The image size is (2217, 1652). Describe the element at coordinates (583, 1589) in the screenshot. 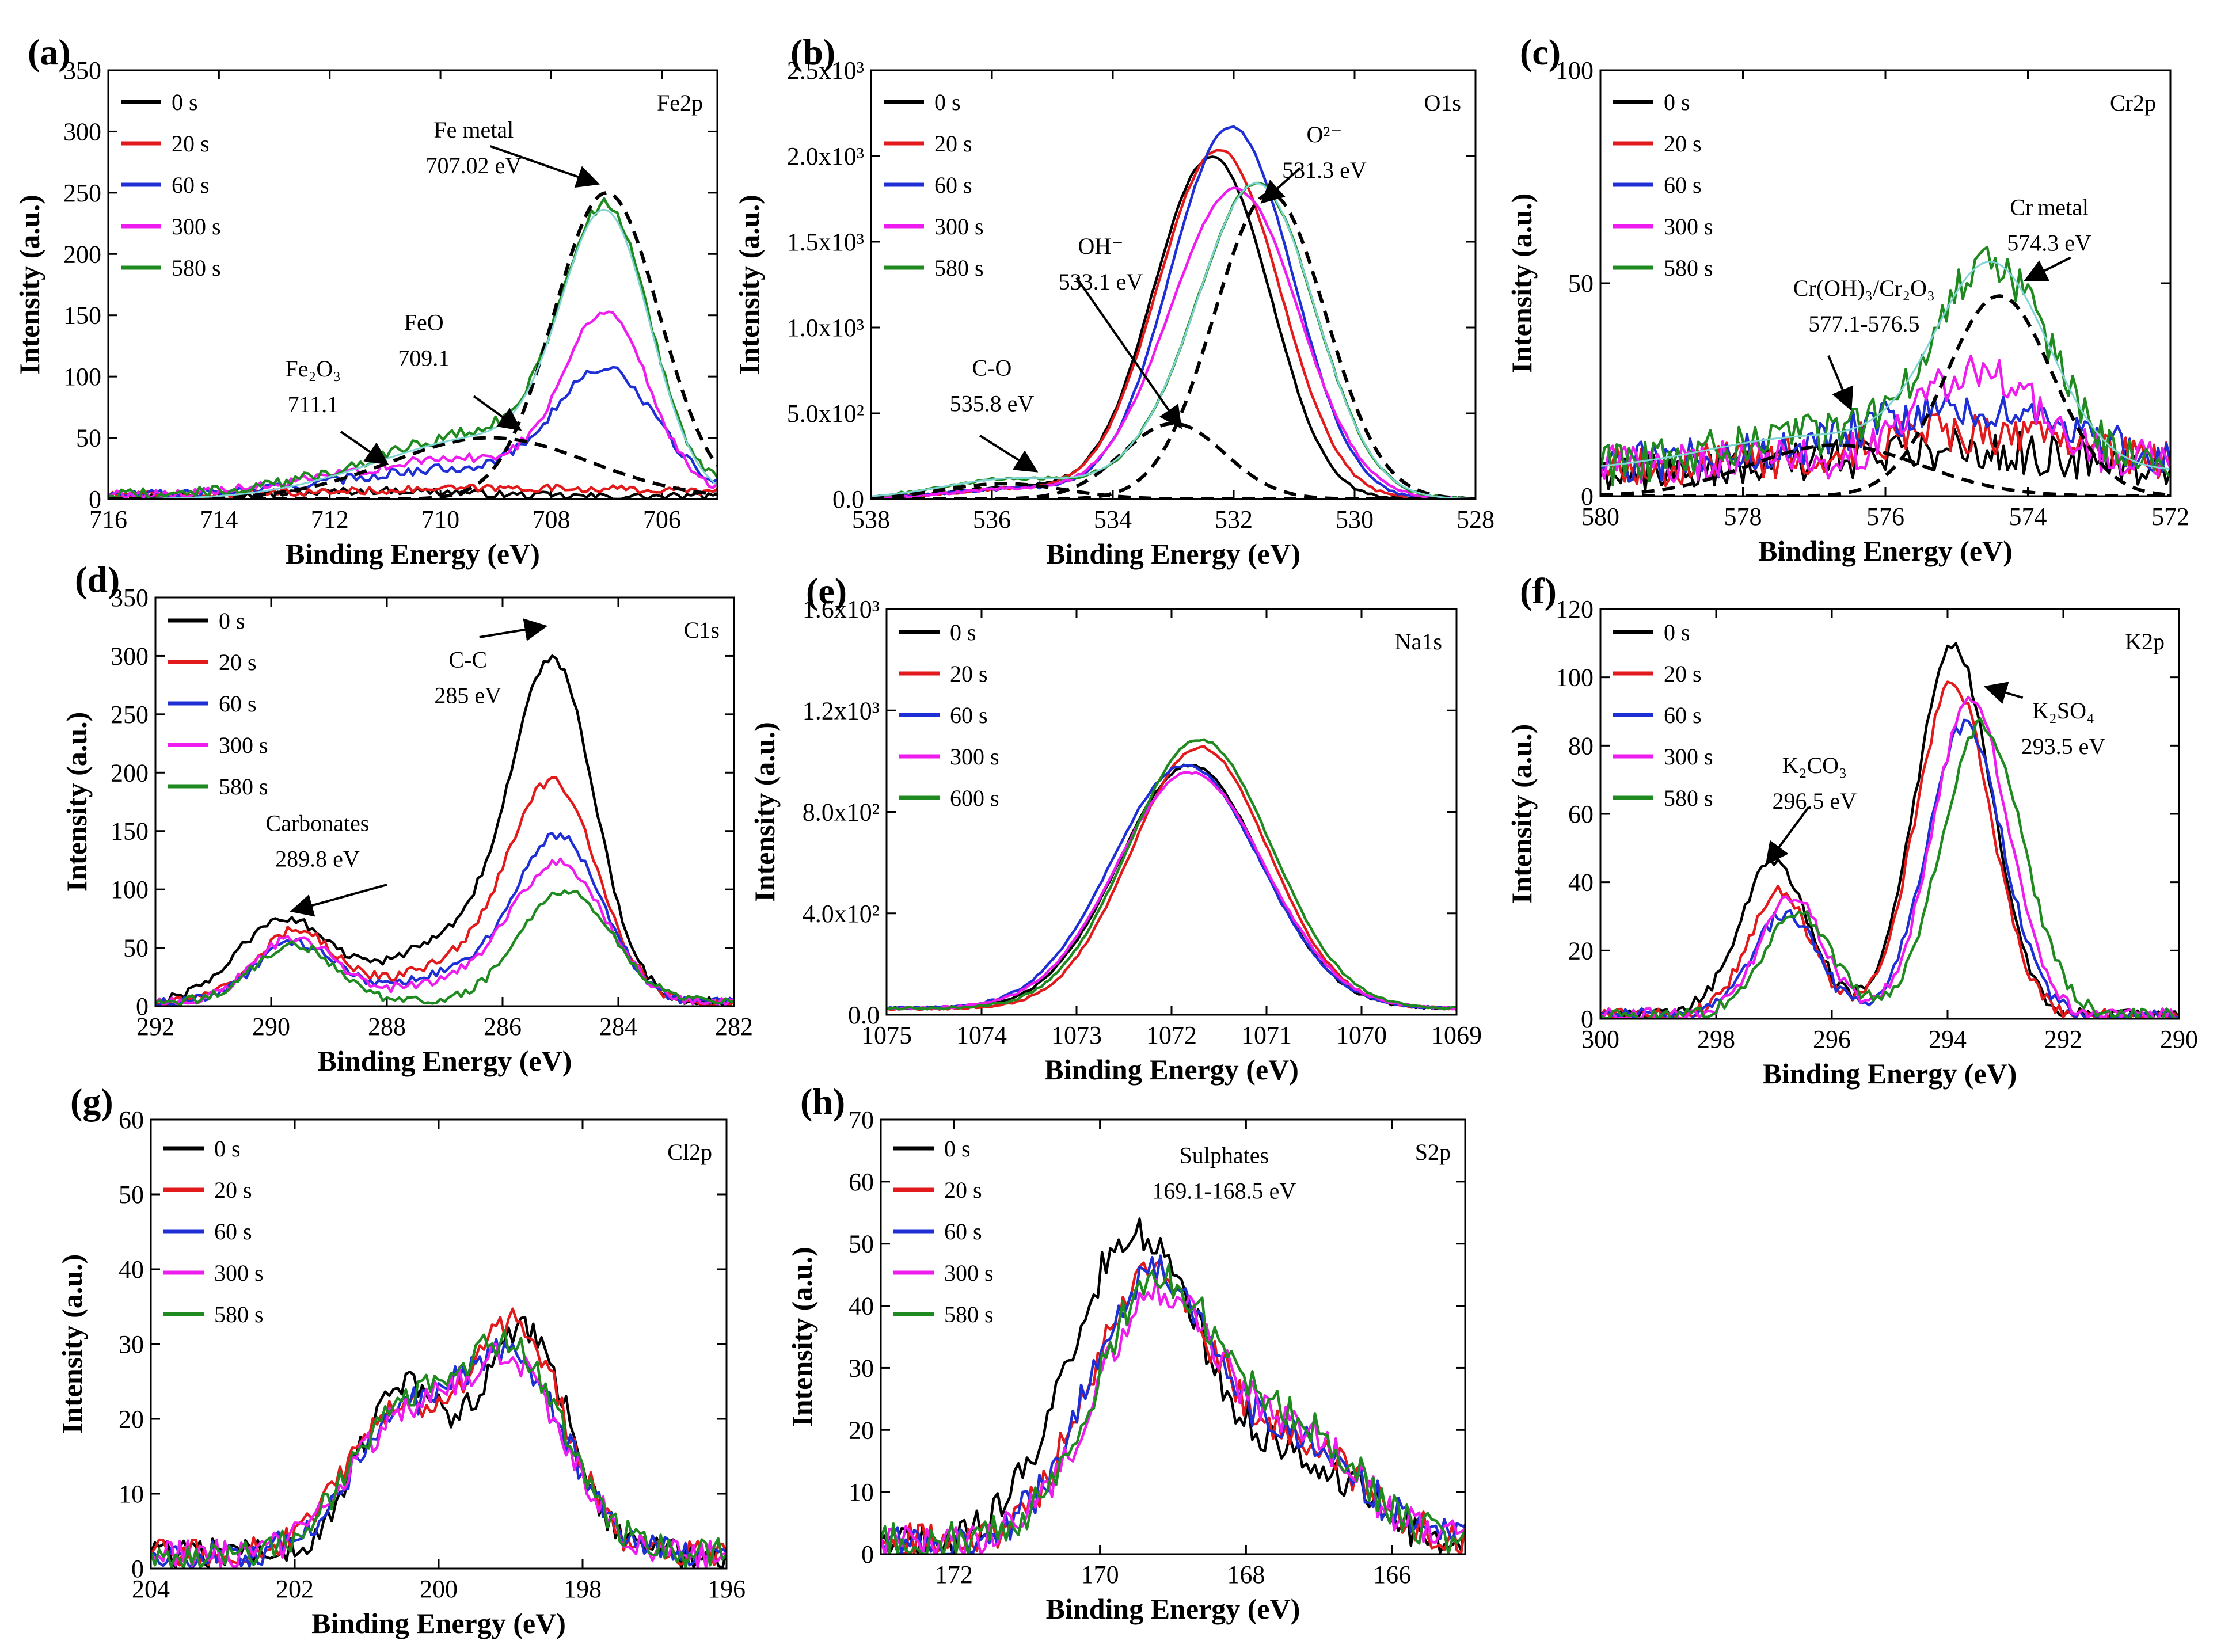

I see `x-tick-label: 198` at that location.